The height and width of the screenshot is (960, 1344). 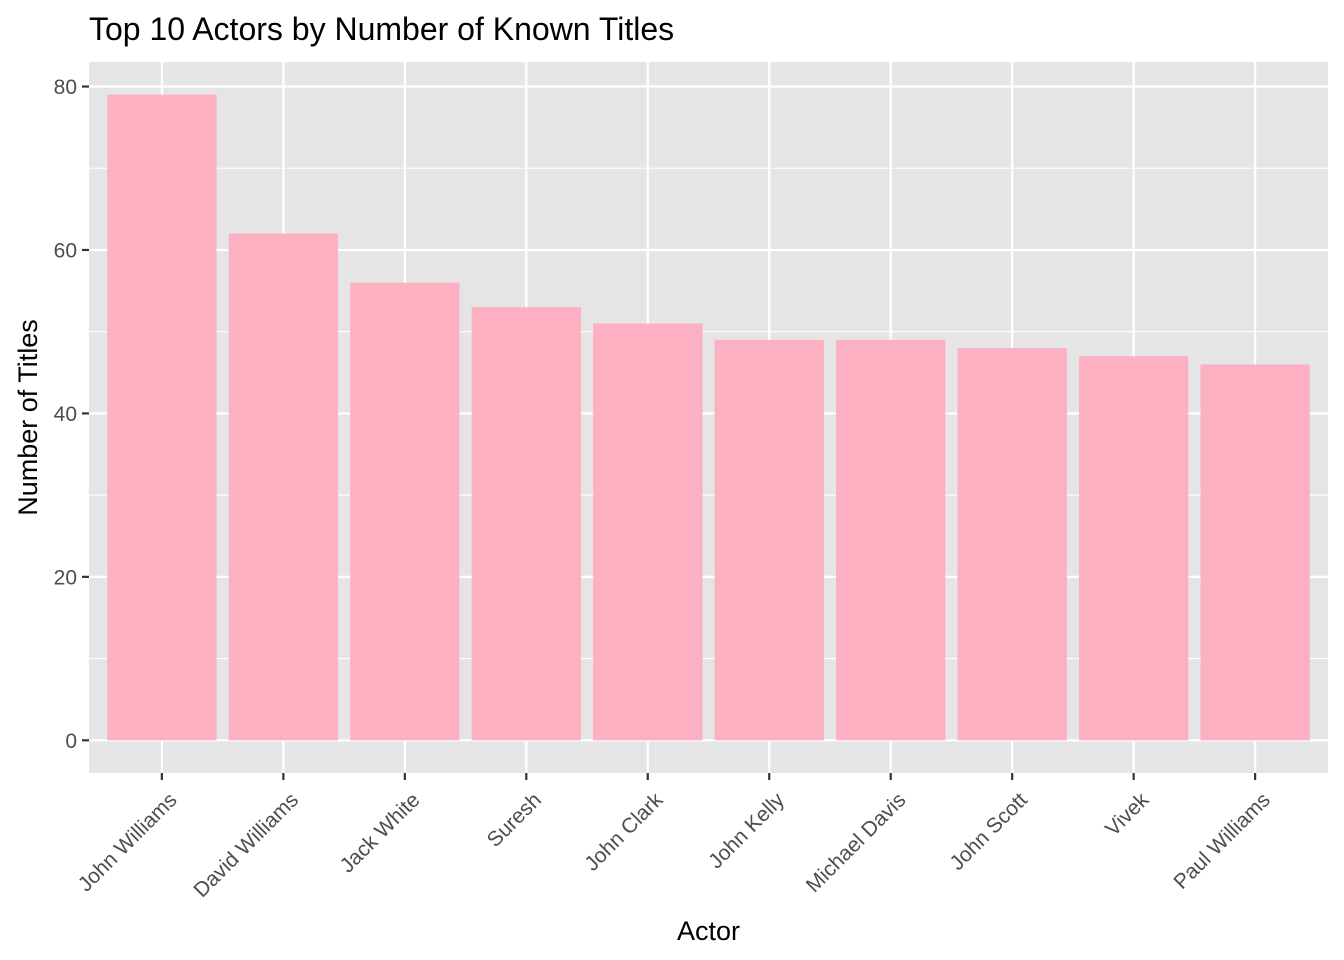 What do you see at coordinates (514, 819) in the screenshot?
I see `x-tick-label: Suresh` at bounding box center [514, 819].